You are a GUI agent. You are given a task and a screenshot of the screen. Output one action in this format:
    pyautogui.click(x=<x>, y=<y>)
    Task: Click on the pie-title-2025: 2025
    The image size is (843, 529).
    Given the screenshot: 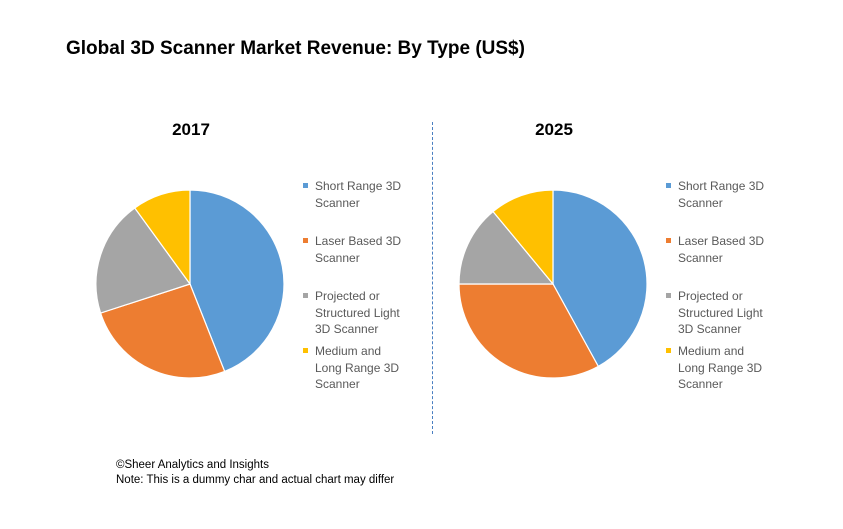 What is the action you would take?
    pyautogui.click(x=554, y=129)
    